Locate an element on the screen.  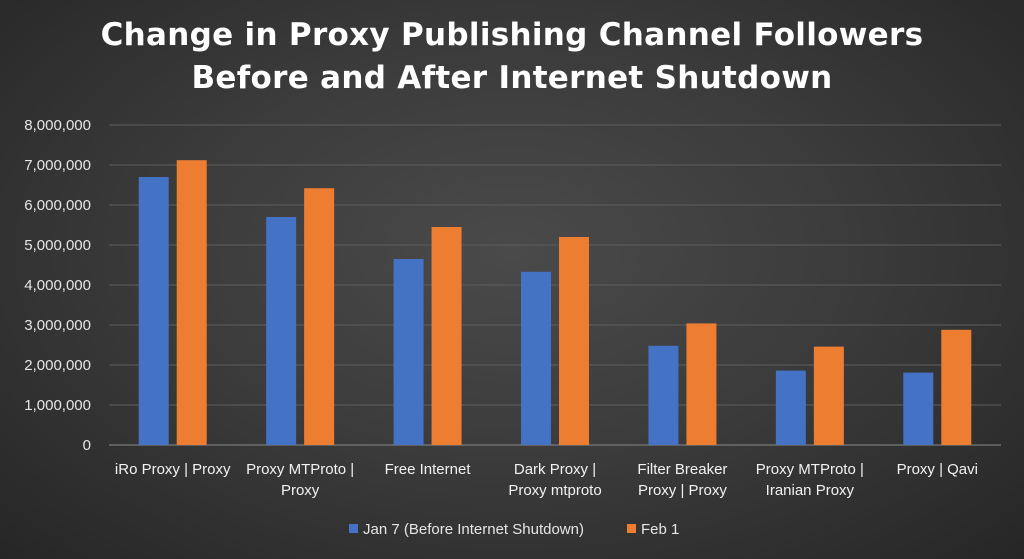
category-label: Free Internet is located at coordinates (428, 469).